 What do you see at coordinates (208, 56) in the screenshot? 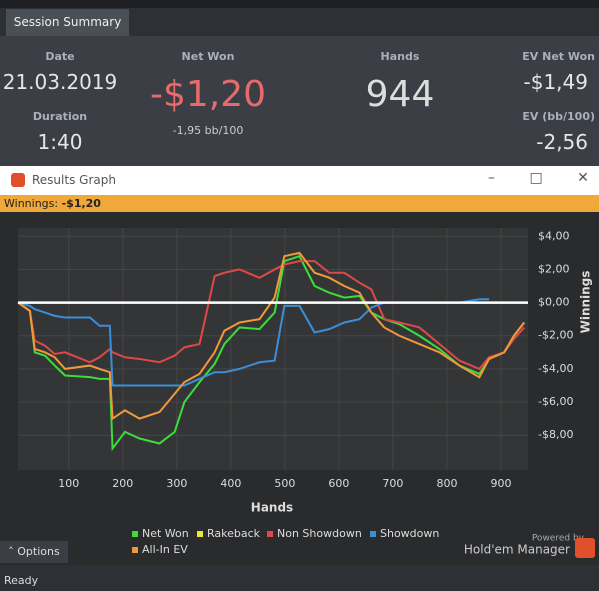
I see `net-won-label: Net Won` at bounding box center [208, 56].